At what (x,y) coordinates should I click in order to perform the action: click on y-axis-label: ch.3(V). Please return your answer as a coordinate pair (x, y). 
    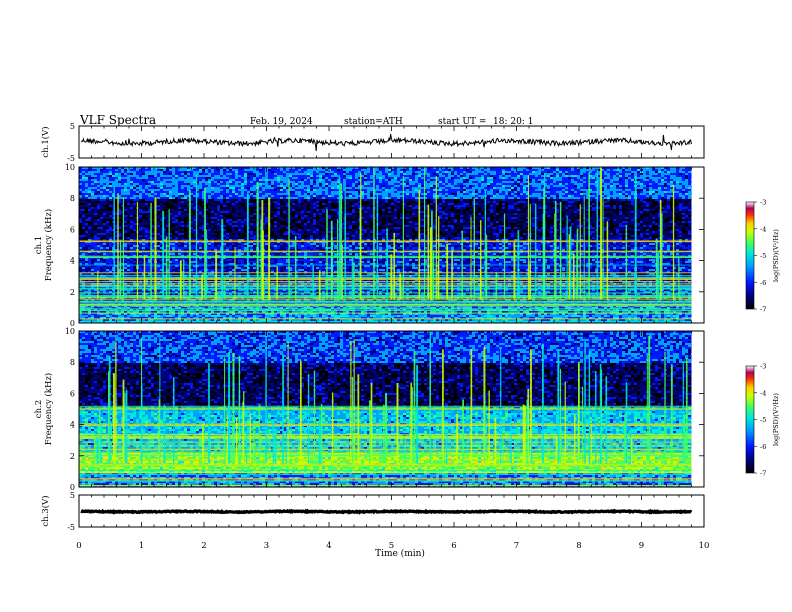
    Looking at the image, I should click on (45, 510).